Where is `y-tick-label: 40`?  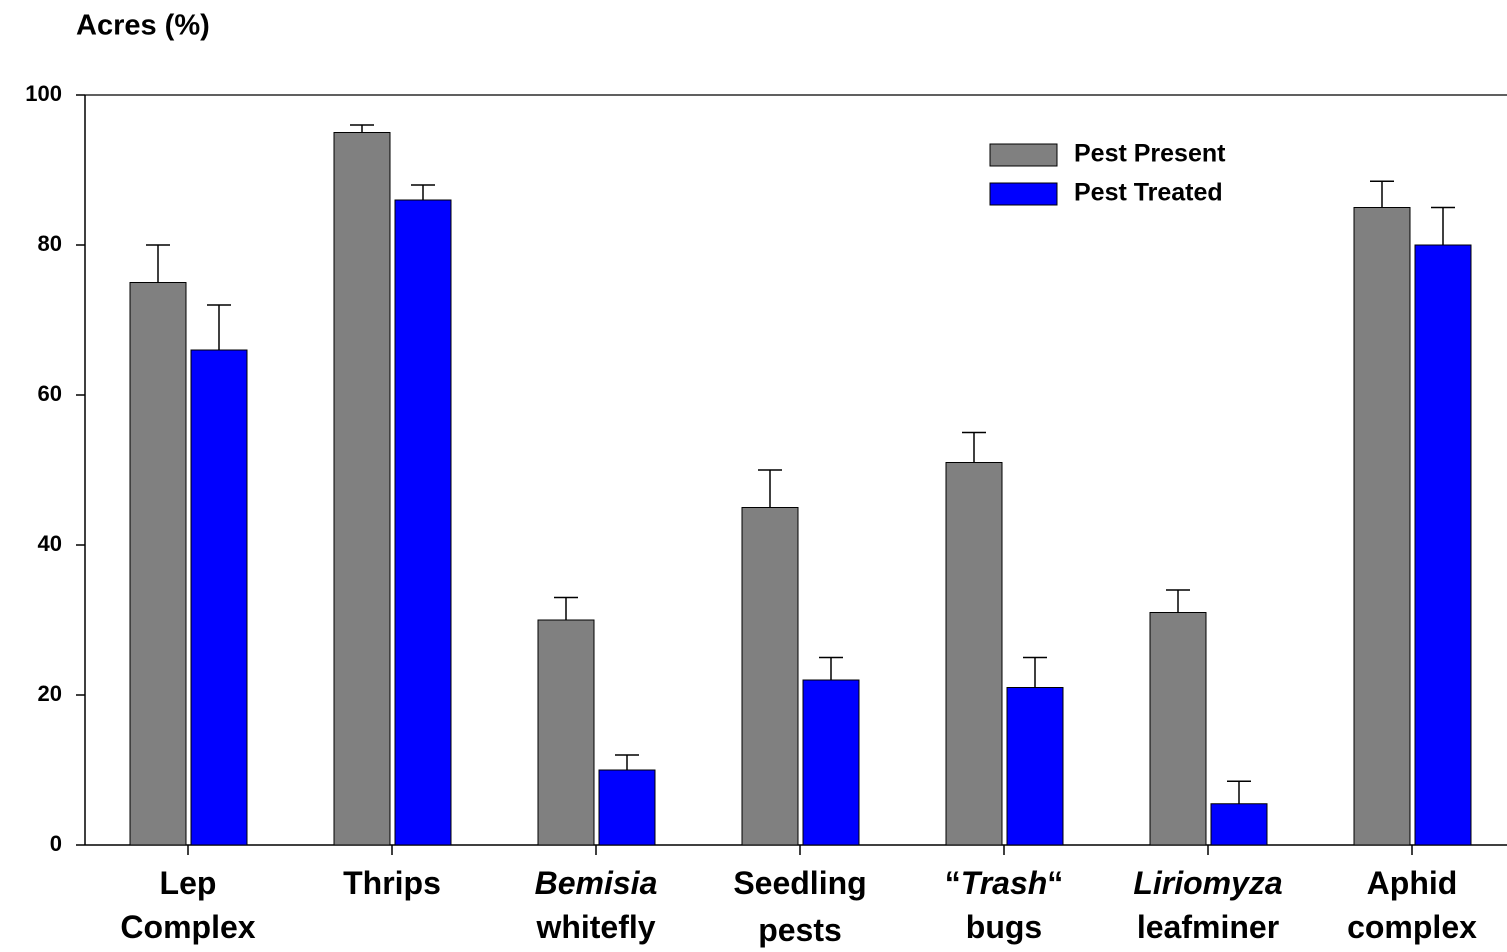 y-tick-label: 40 is located at coordinates (50, 543).